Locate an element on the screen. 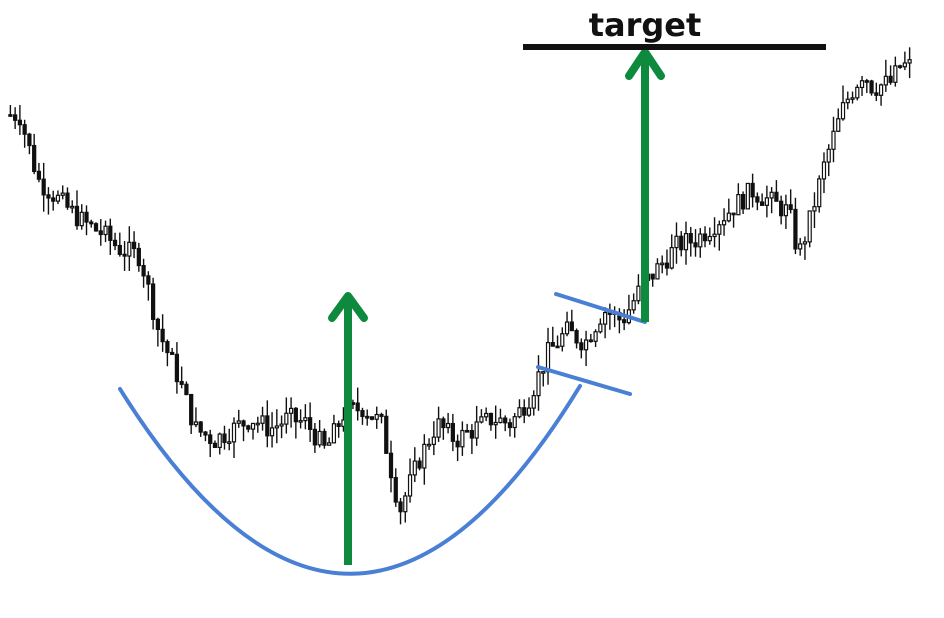 The image size is (944, 618). handle-channel-upper is located at coordinates (600, 308).